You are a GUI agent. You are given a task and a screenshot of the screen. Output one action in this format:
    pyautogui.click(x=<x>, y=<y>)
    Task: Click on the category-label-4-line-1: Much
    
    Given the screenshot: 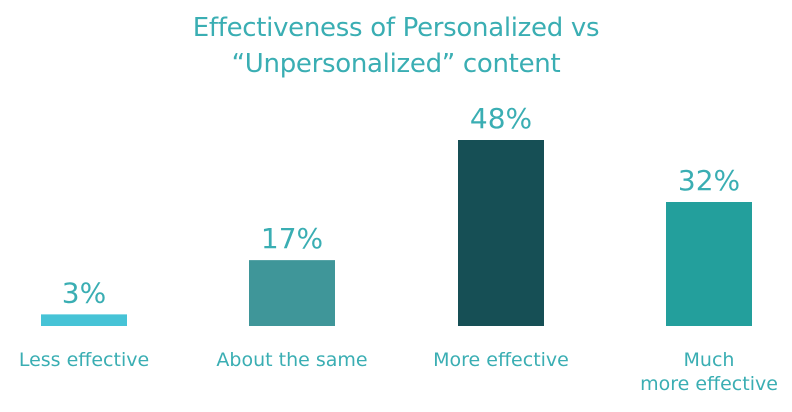 What is the action you would take?
    pyautogui.click(x=709, y=360)
    